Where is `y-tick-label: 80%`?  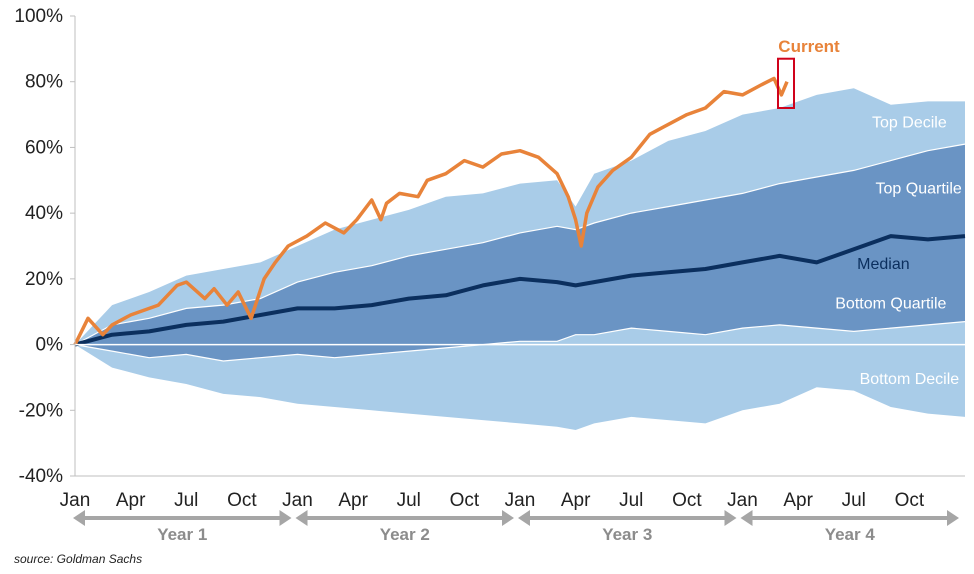 y-tick-label: 80% is located at coordinates (44, 82).